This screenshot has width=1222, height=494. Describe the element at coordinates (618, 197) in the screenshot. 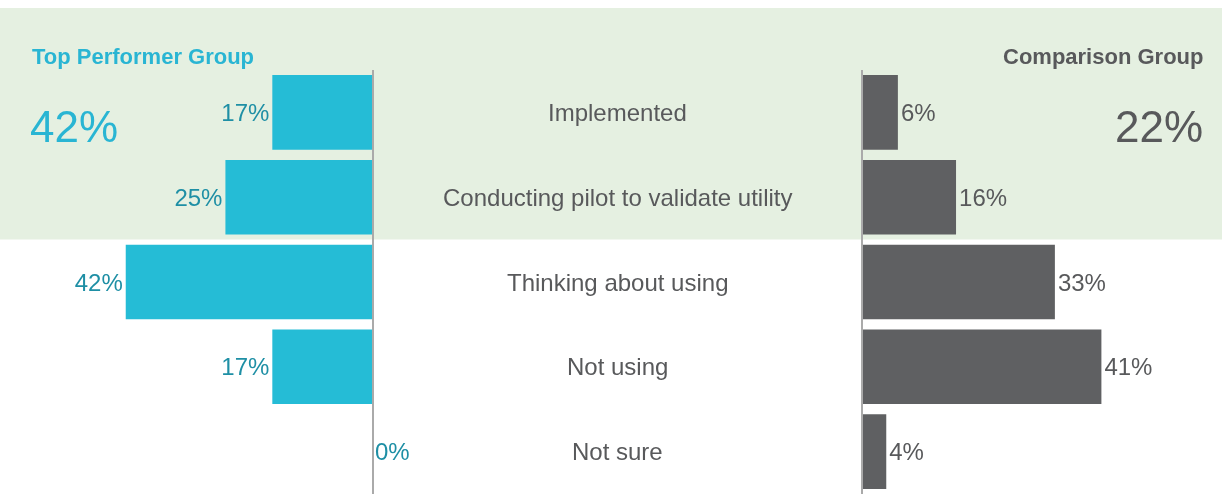

I see `y-tick-label: Conducting pilot to validate utility` at that location.